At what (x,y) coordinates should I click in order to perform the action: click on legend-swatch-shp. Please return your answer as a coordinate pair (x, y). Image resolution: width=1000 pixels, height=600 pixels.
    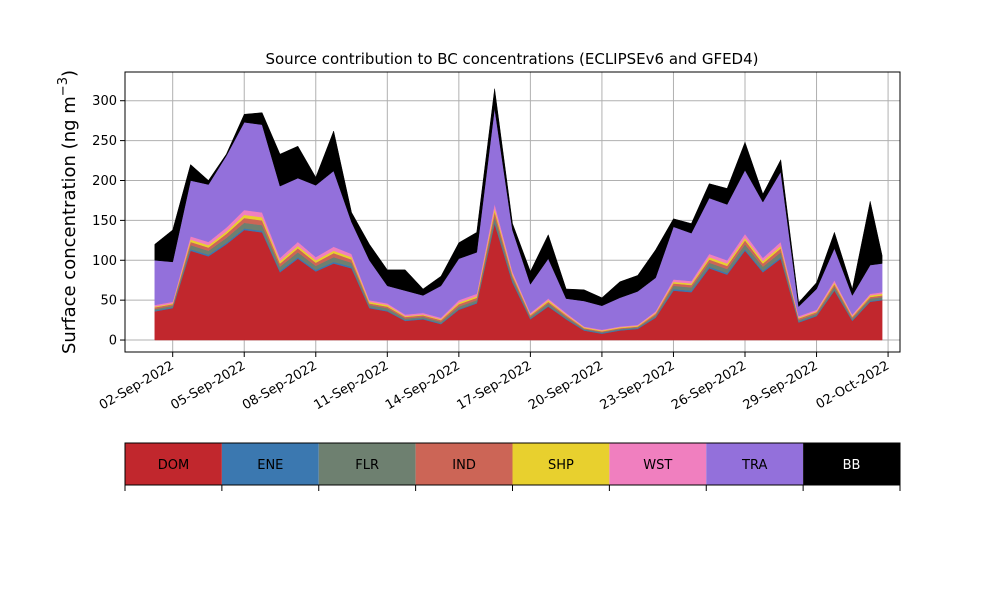
    Looking at the image, I should click on (561, 464).